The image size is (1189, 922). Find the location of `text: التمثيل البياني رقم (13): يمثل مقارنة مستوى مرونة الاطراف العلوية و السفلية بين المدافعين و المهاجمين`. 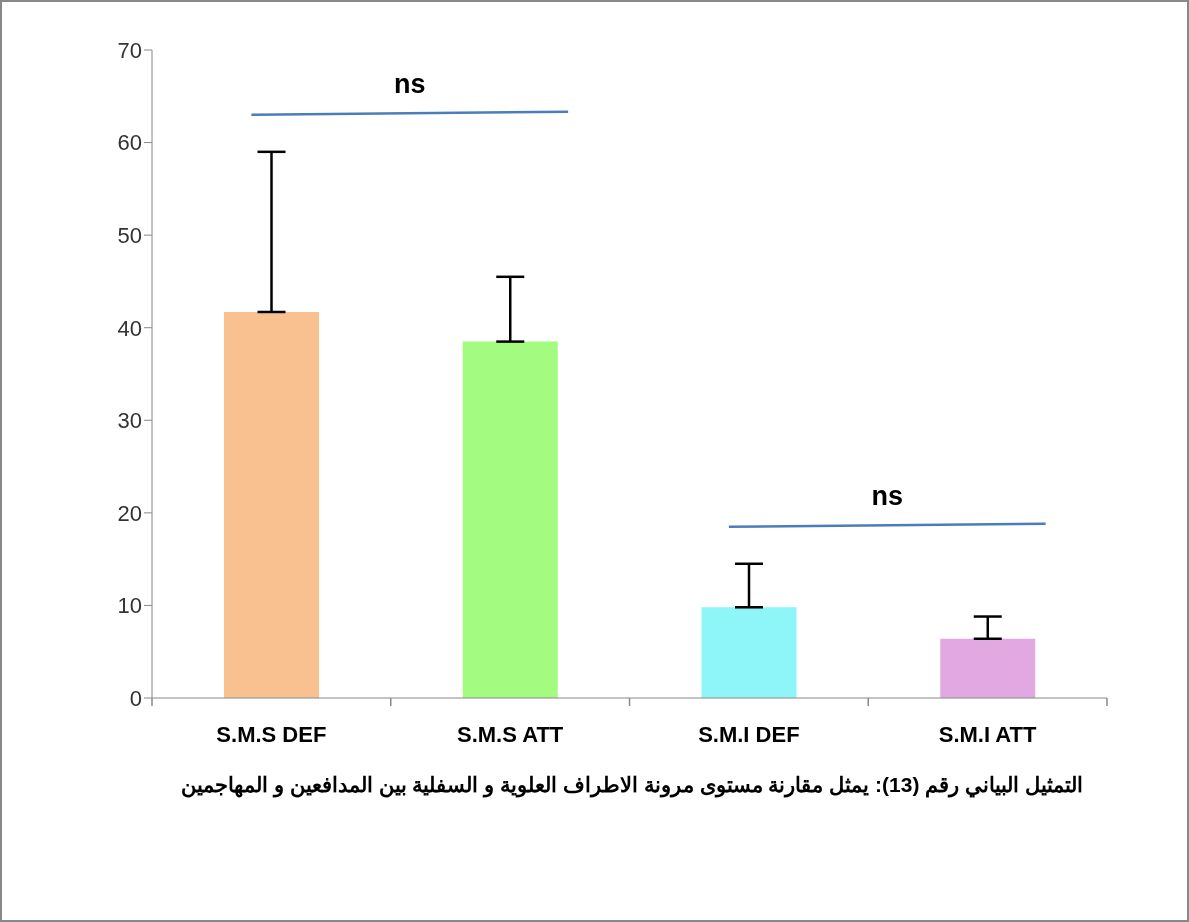

text: التمثيل البياني رقم (13): يمثل مقارنة مستوى مرونة الاطراف العلوية و السفلية بين المدافعين و المهاجمين is located at coordinates (632, 786).